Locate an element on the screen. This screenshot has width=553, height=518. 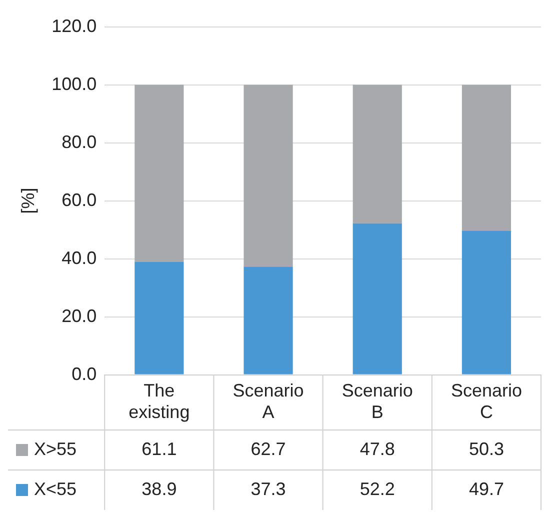
x-tick-label: The existing is located at coordinates (159, 401).